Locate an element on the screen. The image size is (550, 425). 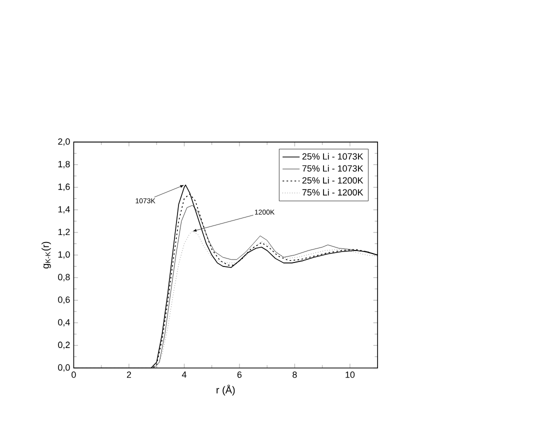
y-tick-label: 1,0 is located at coordinates (64, 255).